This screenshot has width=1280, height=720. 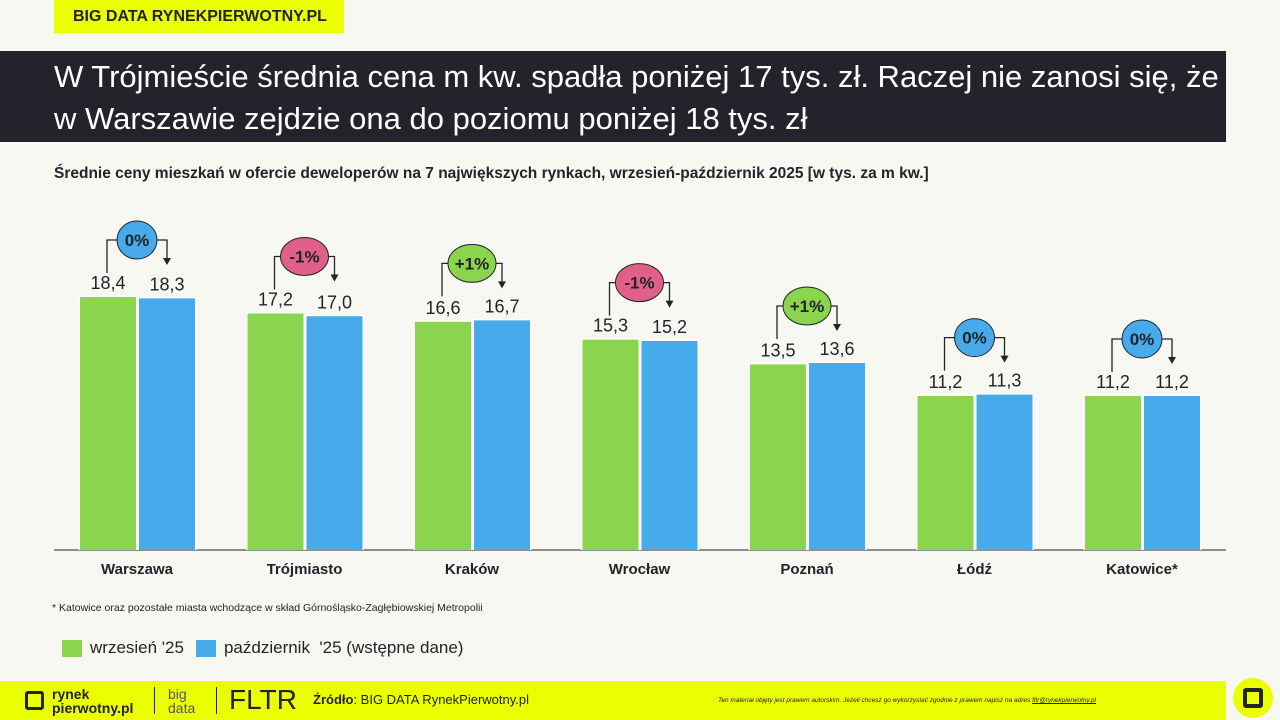 What do you see at coordinates (166, 284) in the screenshot?
I see `data-label: 18,3` at bounding box center [166, 284].